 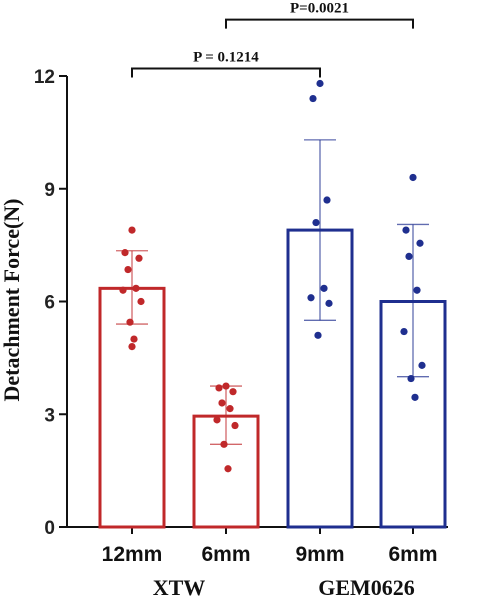 I want to click on bar-12mm, so click(x=132, y=407).